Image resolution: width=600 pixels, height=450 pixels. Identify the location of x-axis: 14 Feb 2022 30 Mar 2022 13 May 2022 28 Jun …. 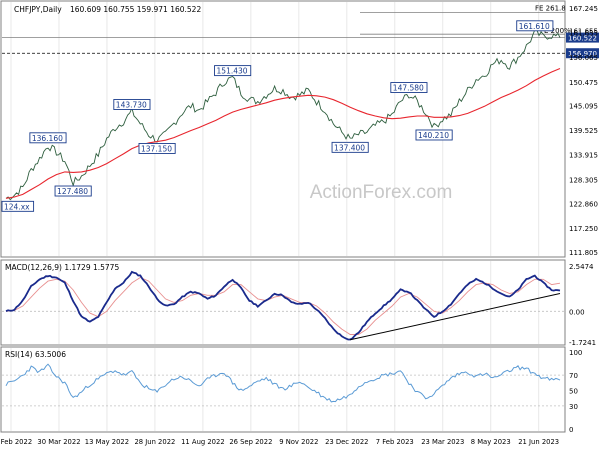
(279, 442).